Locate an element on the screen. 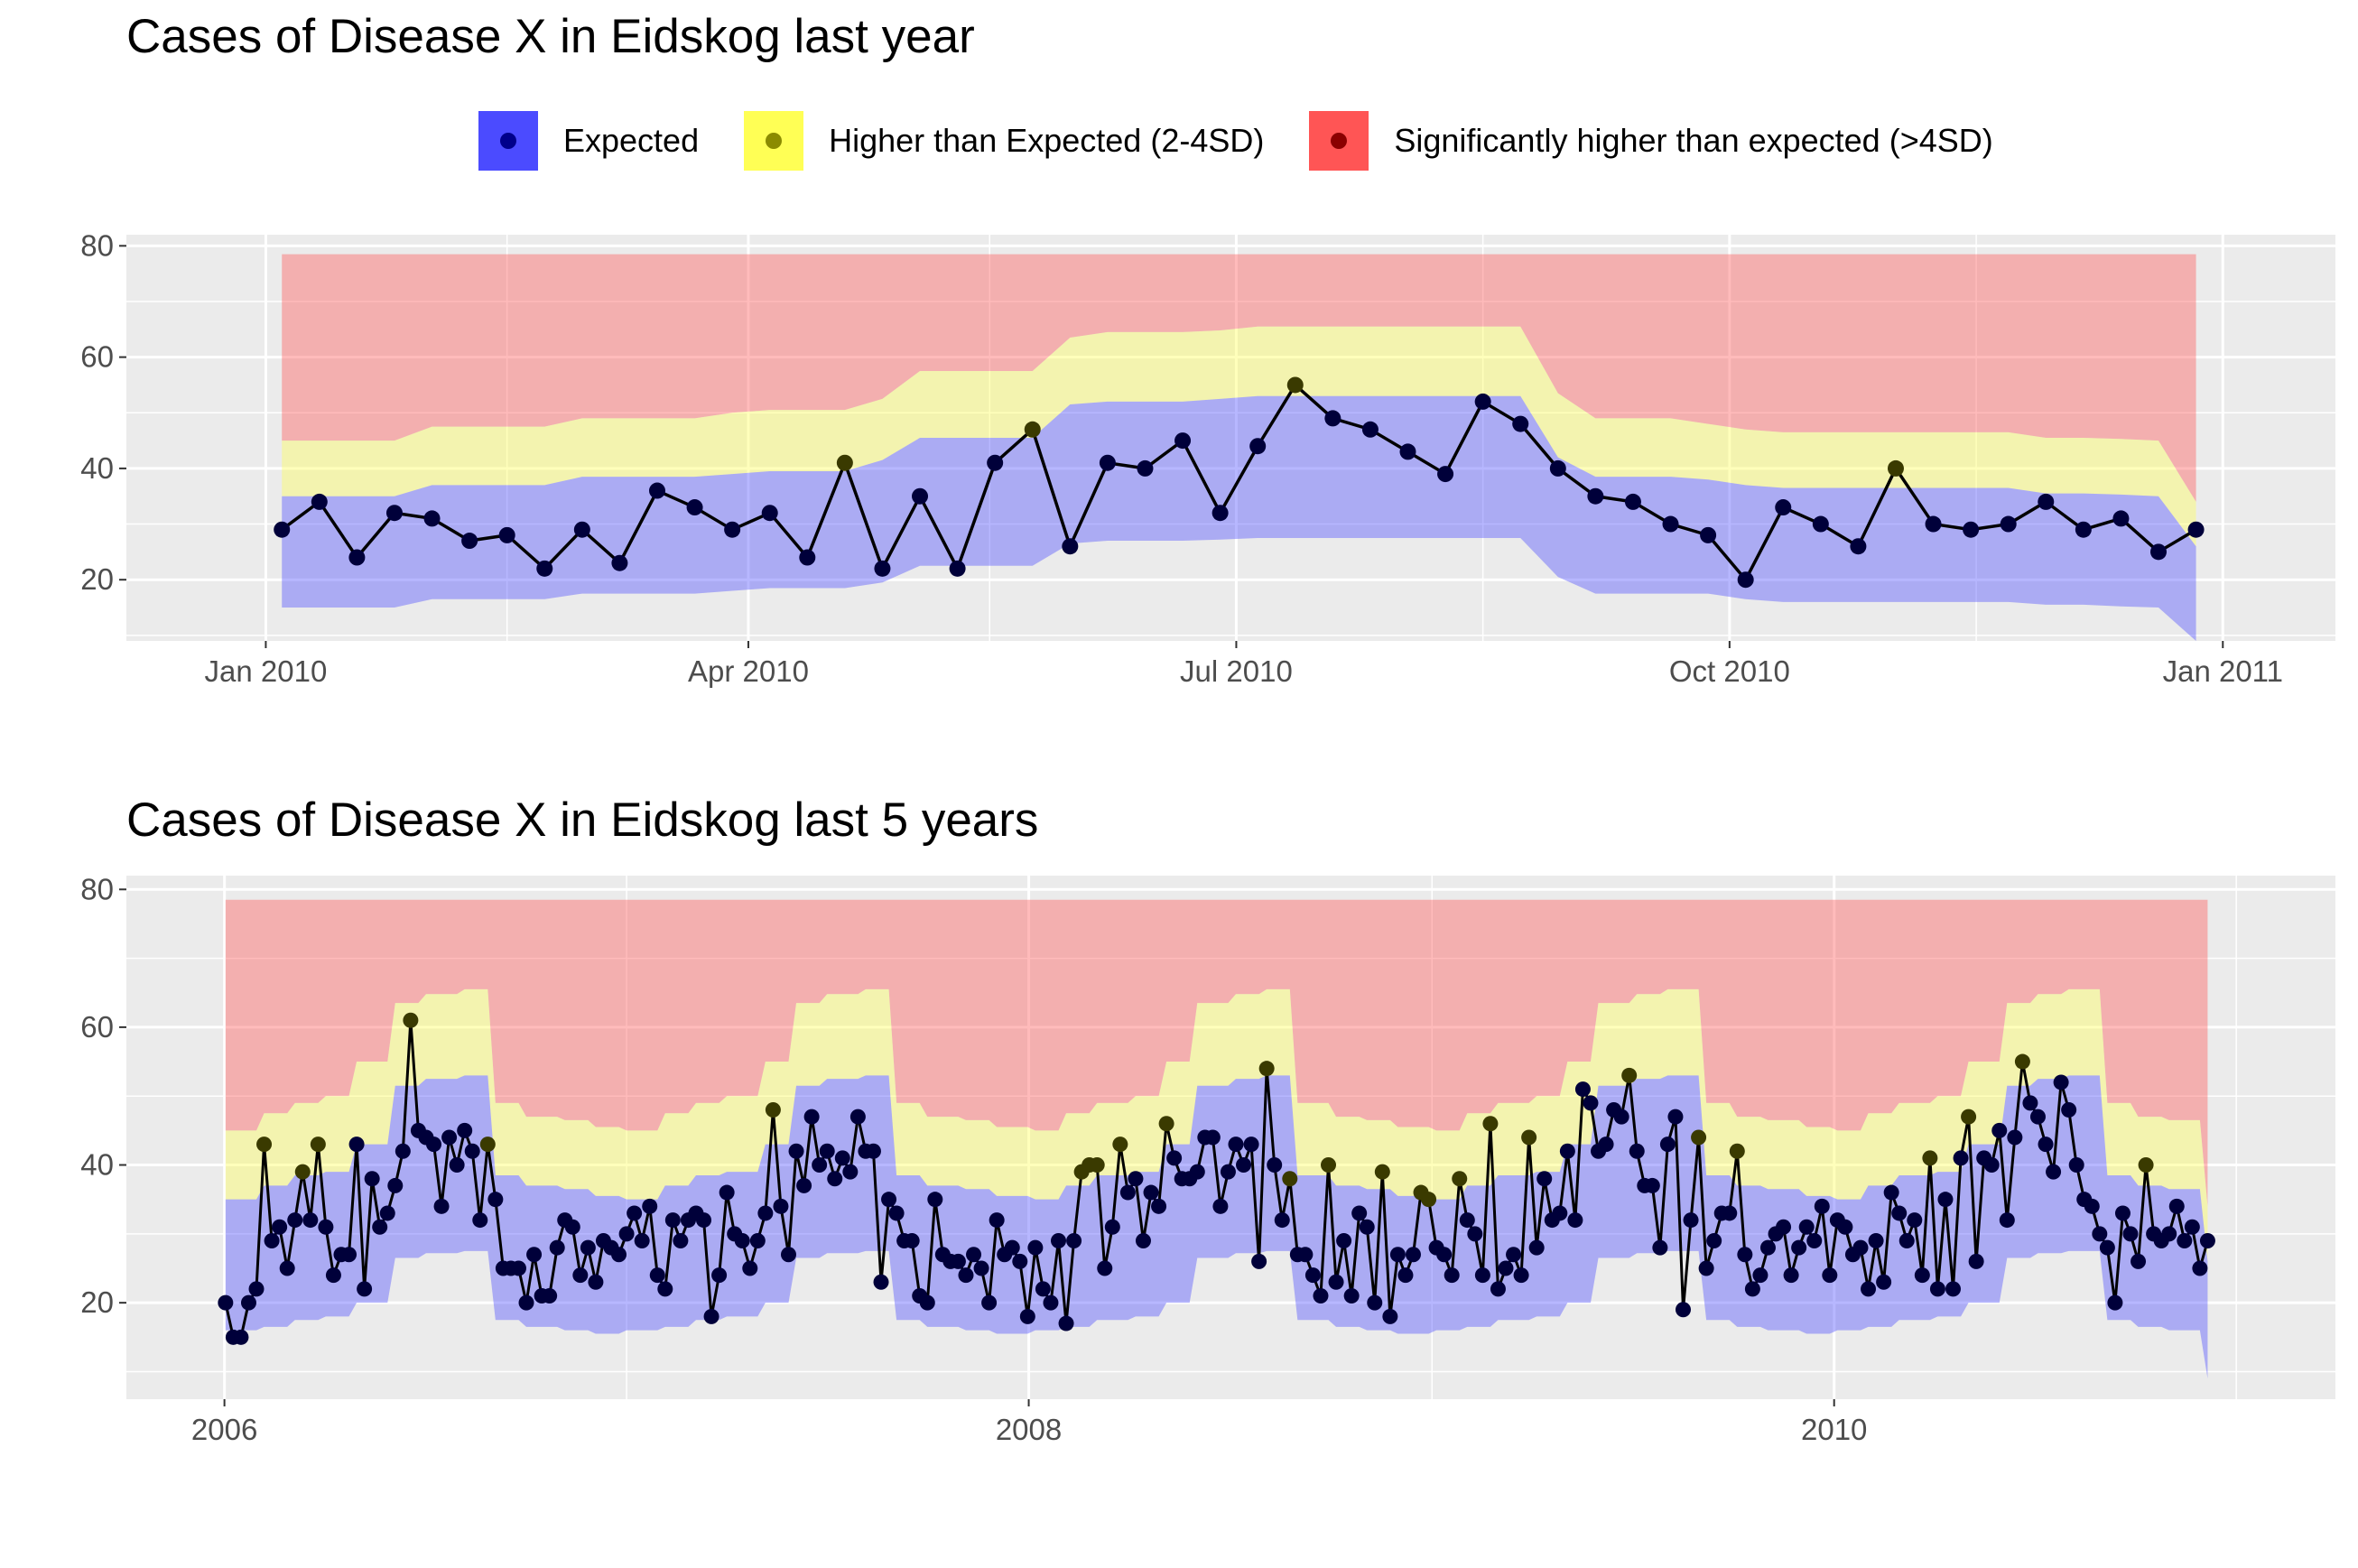 Image resolution: width=2358 pixels, height=1568 pixels. x-tick-label: Jan 2011 is located at coordinates (2223, 671).